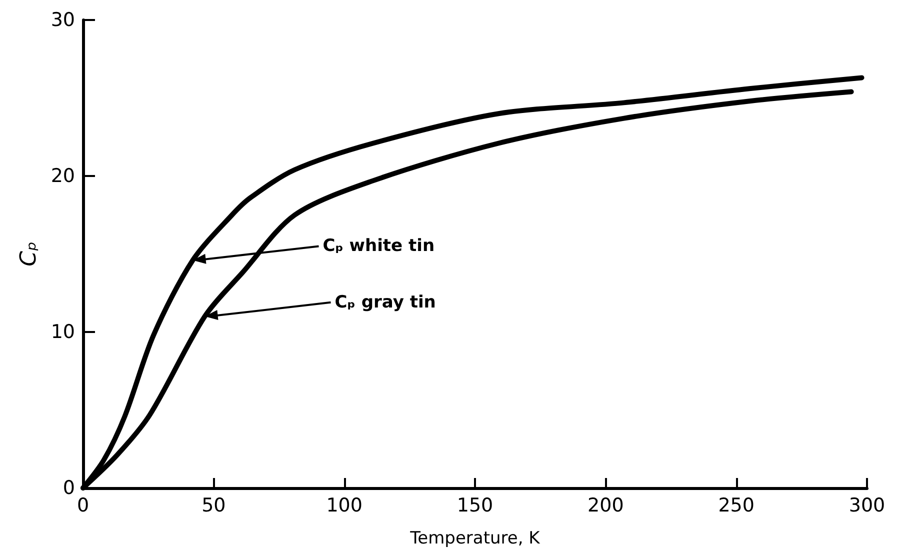  Describe the element at coordinates (475, 505) in the screenshot. I see `x-tick-label: 150` at that location.